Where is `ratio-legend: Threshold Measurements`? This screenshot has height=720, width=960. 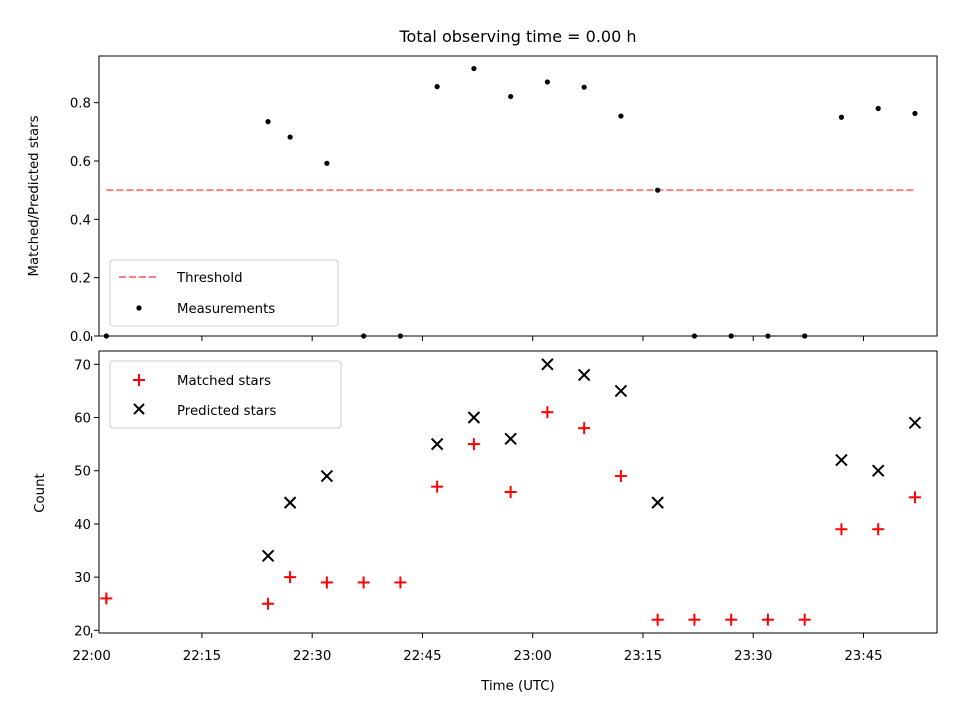
ratio-legend: Threshold Measurements is located at coordinates (224, 293).